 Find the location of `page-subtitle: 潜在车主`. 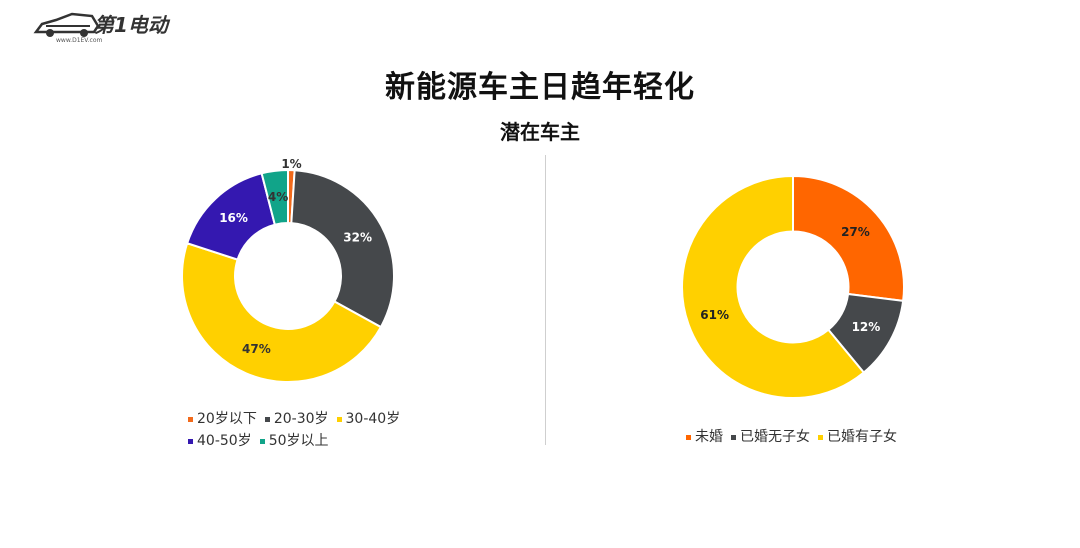

page-subtitle: 潜在车主 is located at coordinates (540, 132).